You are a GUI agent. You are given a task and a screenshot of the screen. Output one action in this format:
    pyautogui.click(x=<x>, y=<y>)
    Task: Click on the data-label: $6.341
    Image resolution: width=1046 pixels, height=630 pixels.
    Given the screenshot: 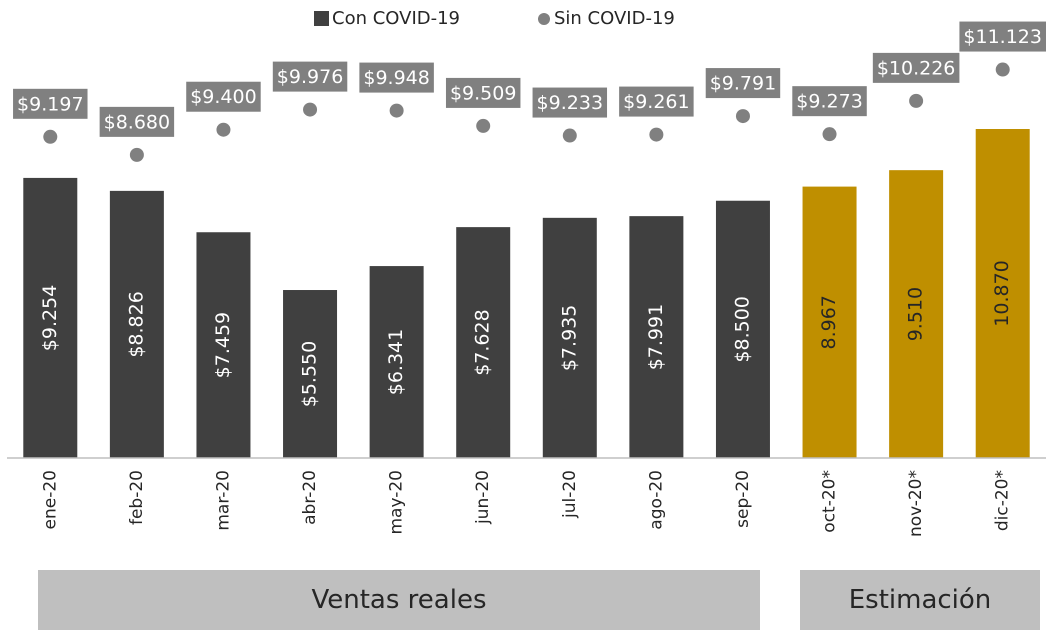 What is the action you would take?
    pyautogui.click(x=396, y=362)
    